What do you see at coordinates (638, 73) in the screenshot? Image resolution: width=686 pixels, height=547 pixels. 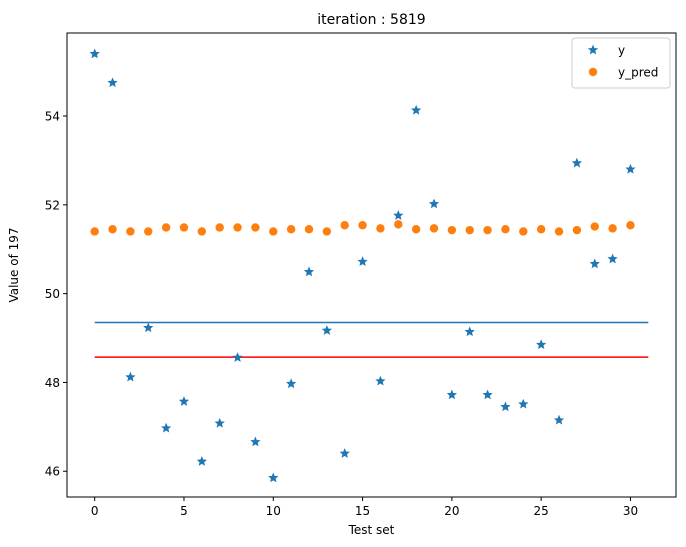 I see `legend-label-y-pred: y_pred` at bounding box center [638, 73].